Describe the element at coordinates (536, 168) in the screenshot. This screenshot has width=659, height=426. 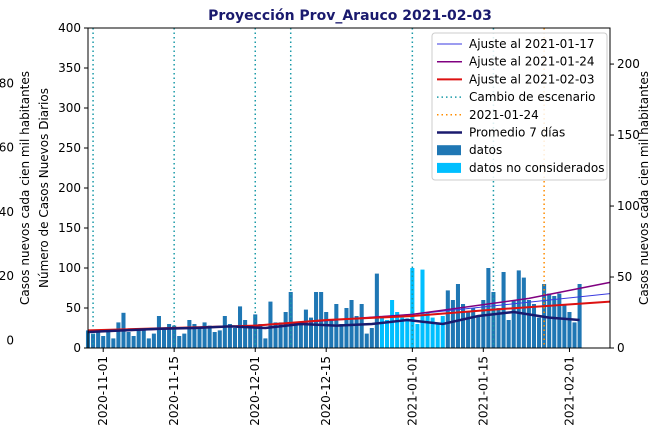
I see `legend-label: datos no considerados` at that location.